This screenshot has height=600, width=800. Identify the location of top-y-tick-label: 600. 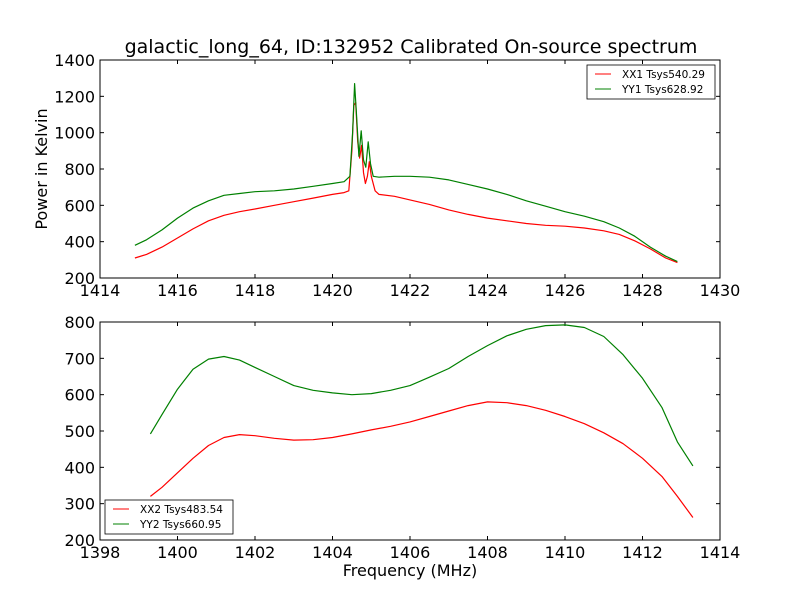
(79, 205).